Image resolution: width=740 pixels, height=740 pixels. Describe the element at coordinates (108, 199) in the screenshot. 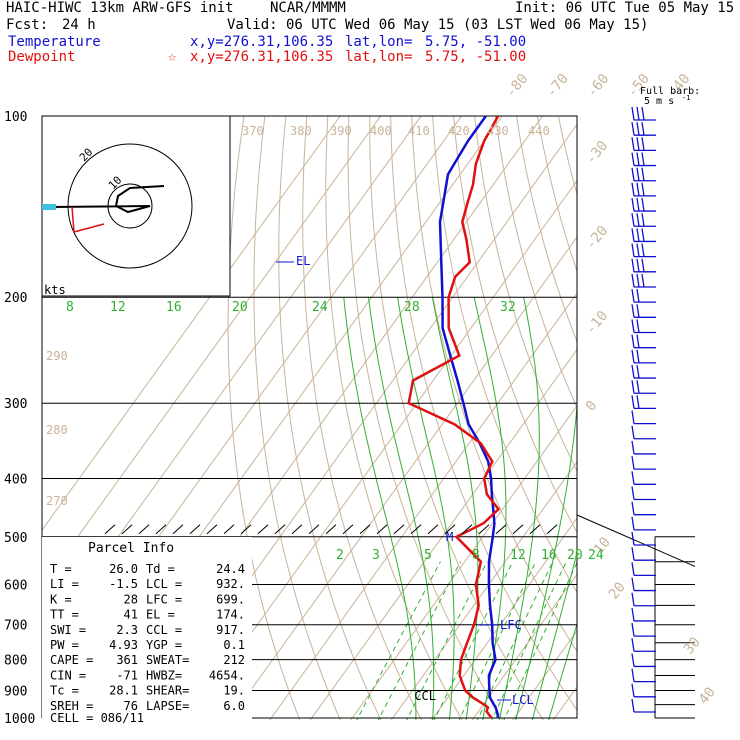

I see `hodograph-trace` at that location.